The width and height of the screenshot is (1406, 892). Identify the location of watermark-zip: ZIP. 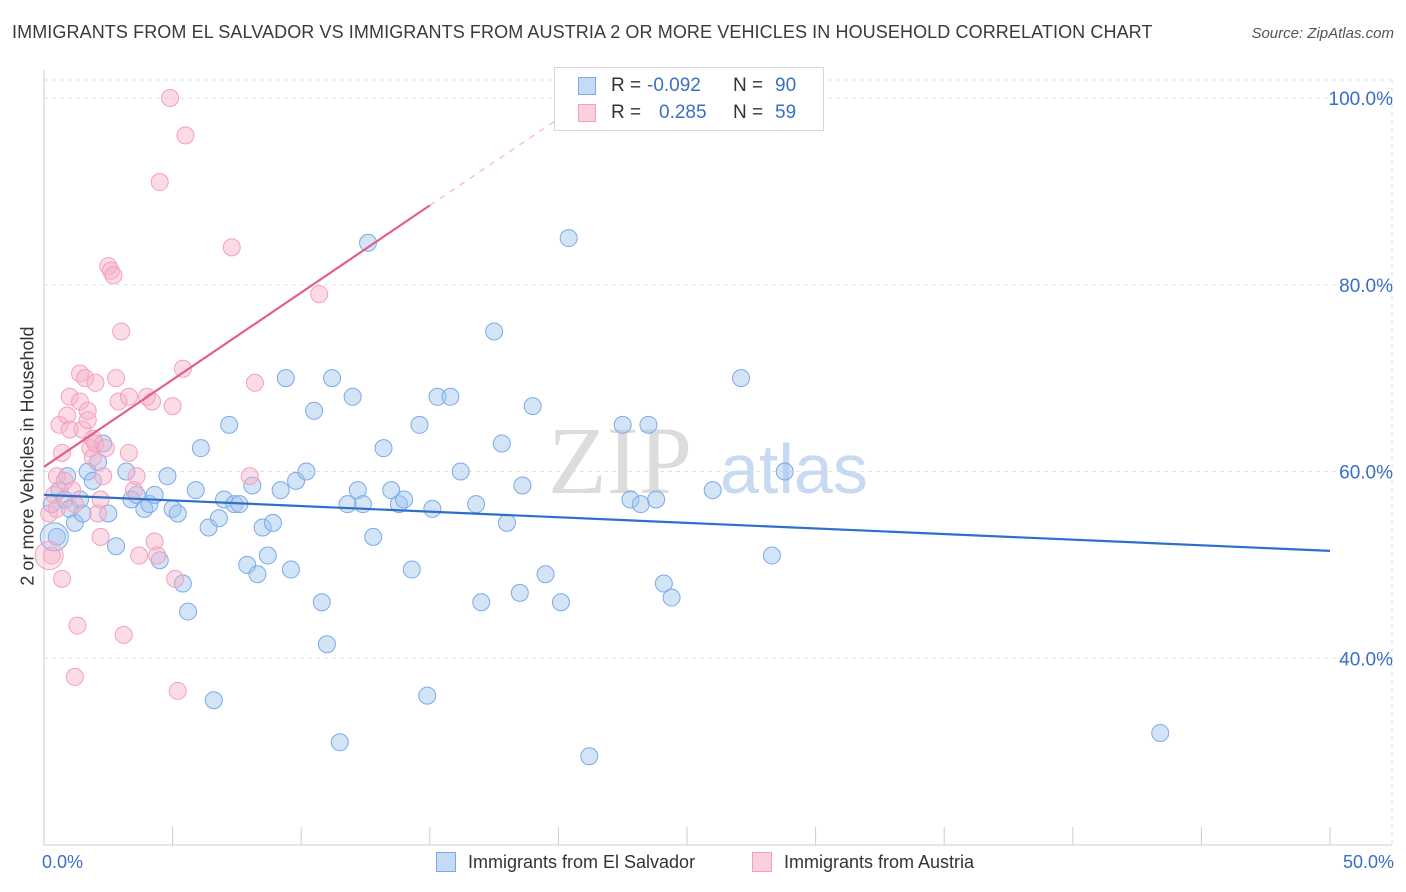
(620, 460).